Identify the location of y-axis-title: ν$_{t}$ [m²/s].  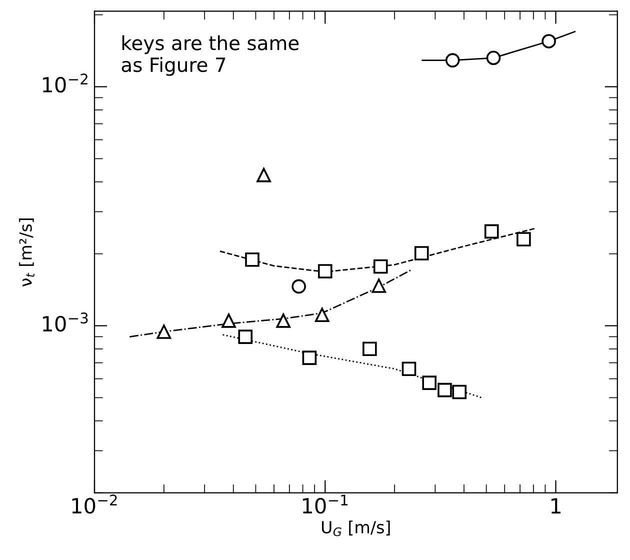
(26, 252).